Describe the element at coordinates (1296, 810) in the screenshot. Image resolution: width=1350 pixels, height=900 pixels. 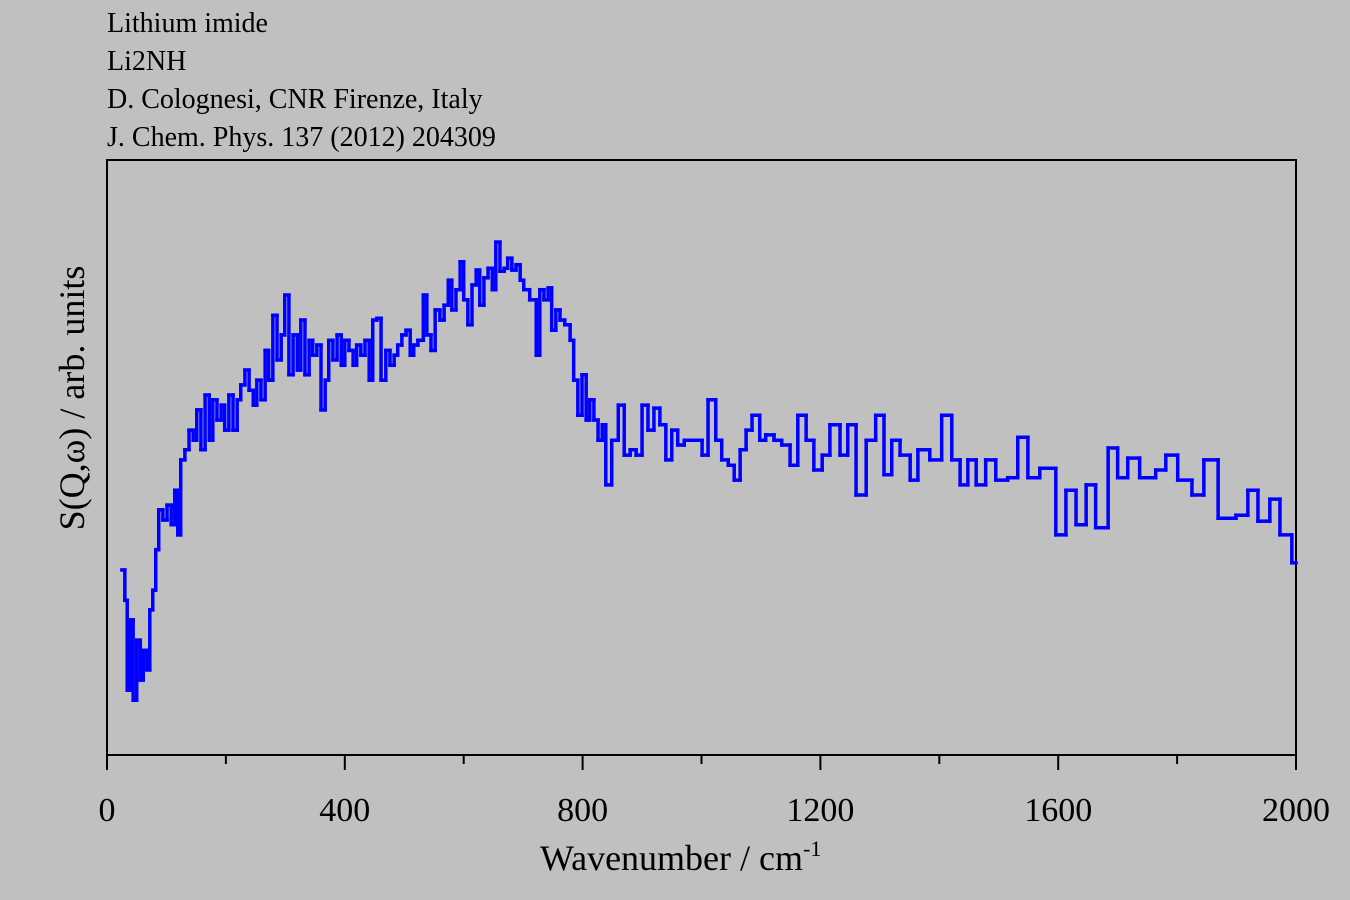
I see `x-tick-label: 2000` at that location.